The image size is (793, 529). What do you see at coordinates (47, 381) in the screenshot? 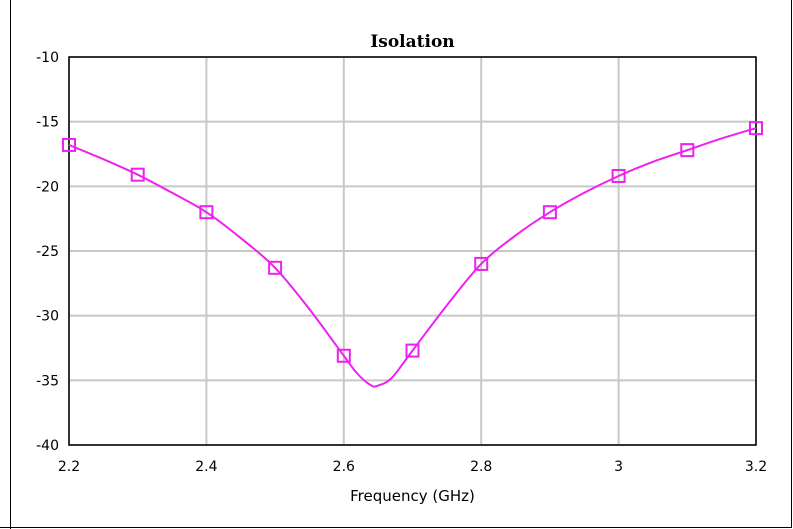
I see `y-tick-label: -35` at bounding box center [47, 381].